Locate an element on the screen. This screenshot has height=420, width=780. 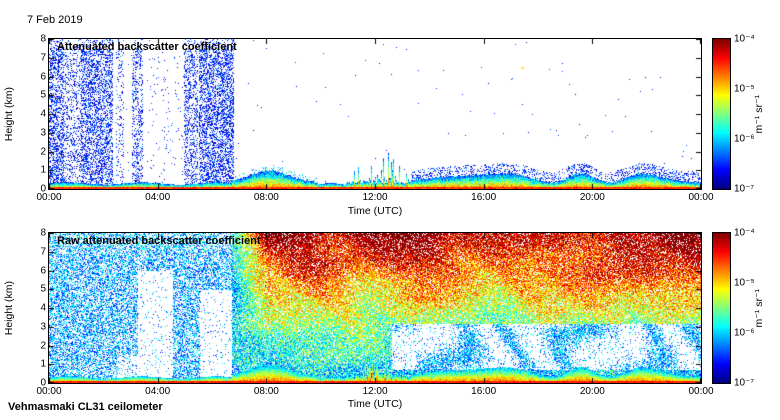
y-axis-label-bottom: Height (km) is located at coordinates (9, 308).